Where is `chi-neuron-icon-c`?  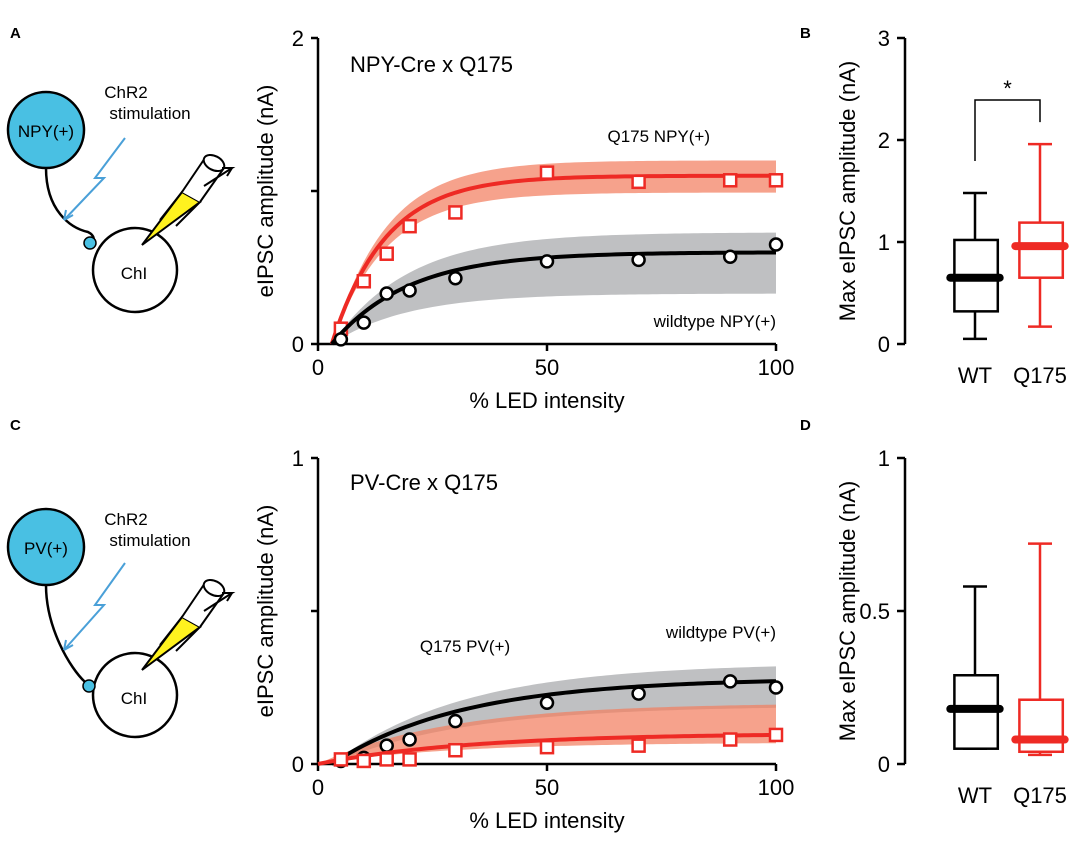 chi-neuron-icon-c is located at coordinates (135, 695).